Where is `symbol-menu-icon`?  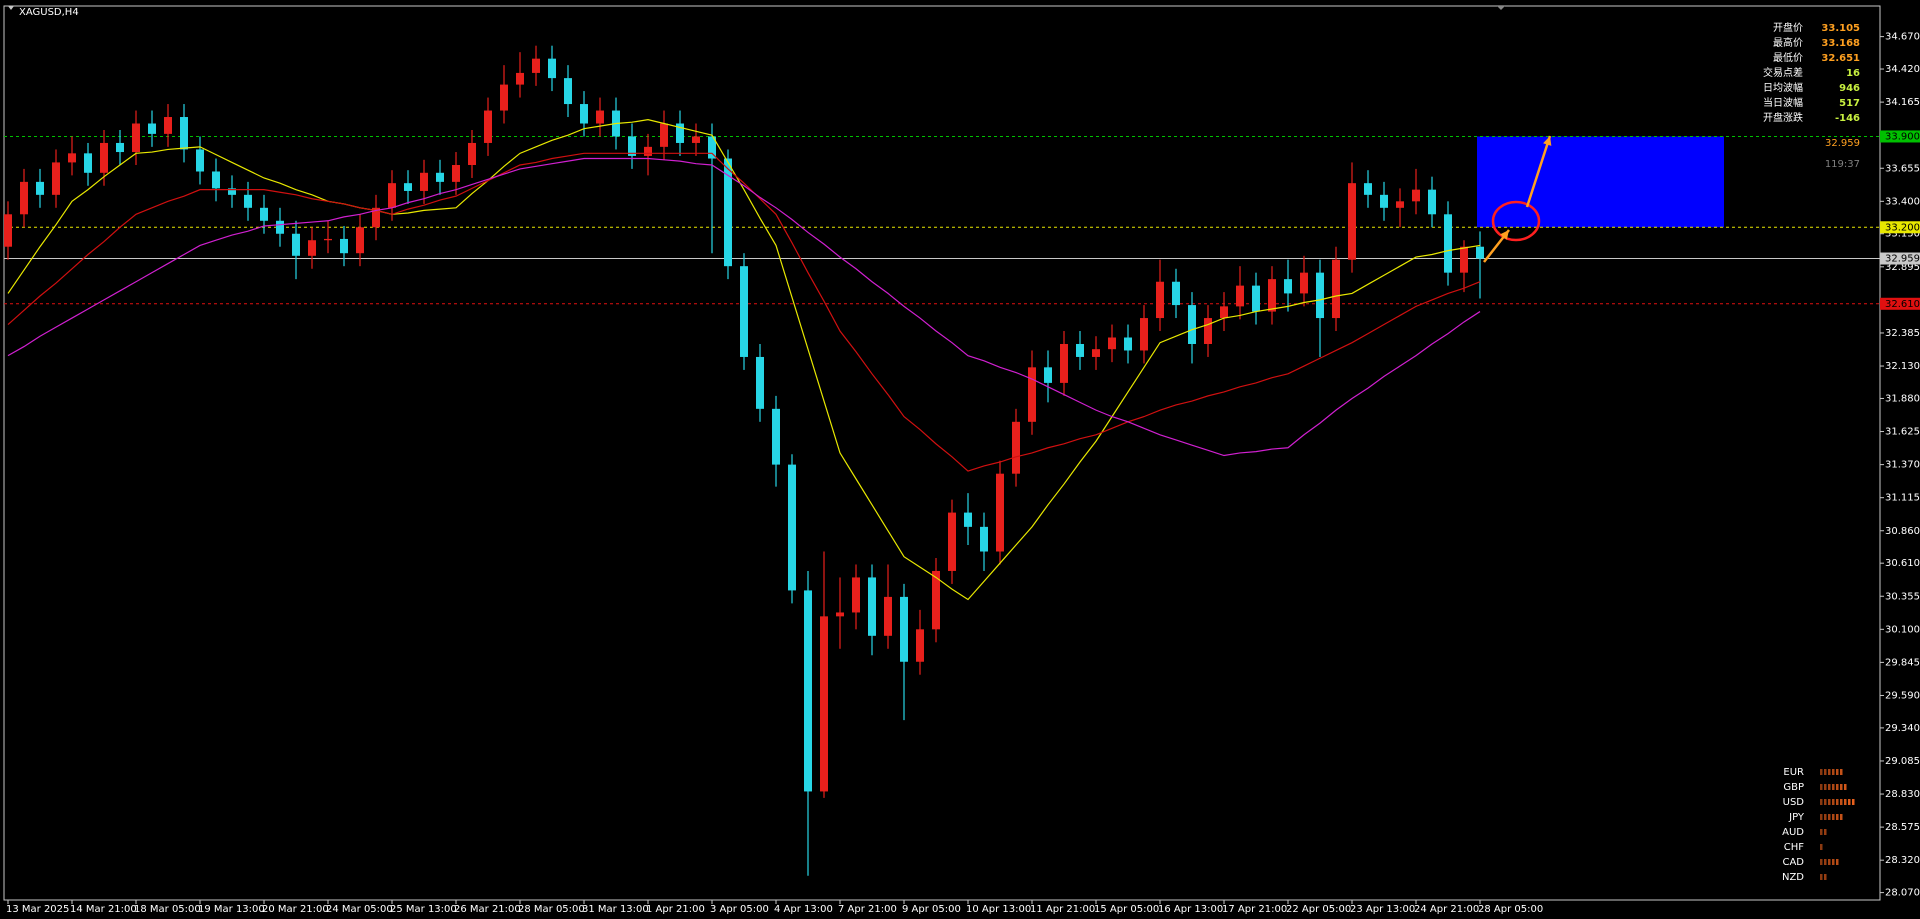 symbol-menu-icon is located at coordinates (11, 8).